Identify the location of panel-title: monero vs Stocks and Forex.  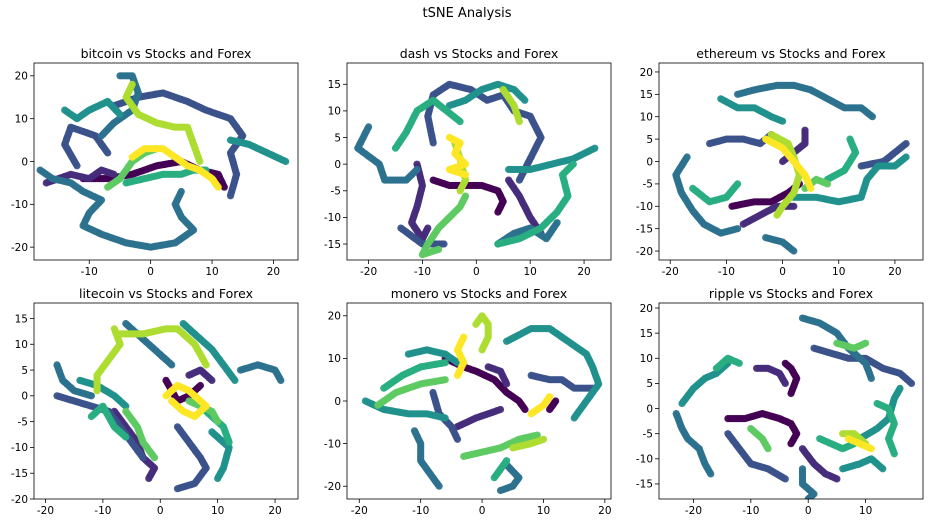
(479, 293).